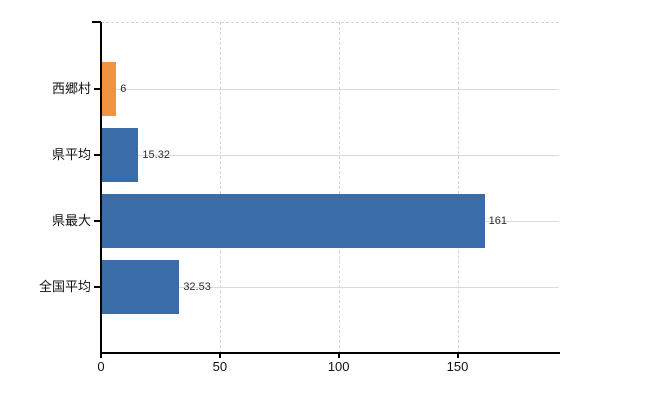 Image resolution: width=650 pixels, height=400 pixels. What do you see at coordinates (71, 88) in the screenshot?
I see `category-label: 西郷村` at bounding box center [71, 88].